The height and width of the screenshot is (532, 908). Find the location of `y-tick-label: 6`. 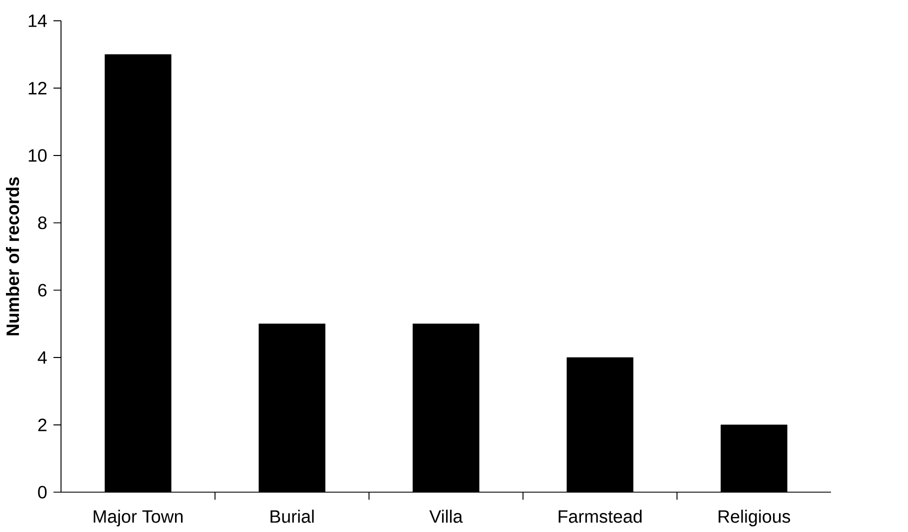

y-tick-label: 6 is located at coordinates (42, 290).